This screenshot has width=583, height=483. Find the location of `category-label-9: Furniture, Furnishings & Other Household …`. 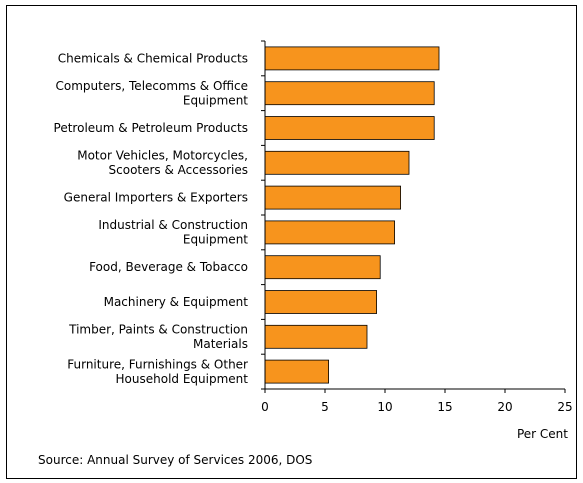

category-label-9: Furniture, Furnishings & Other Household … is located at coordinates (157, 371).